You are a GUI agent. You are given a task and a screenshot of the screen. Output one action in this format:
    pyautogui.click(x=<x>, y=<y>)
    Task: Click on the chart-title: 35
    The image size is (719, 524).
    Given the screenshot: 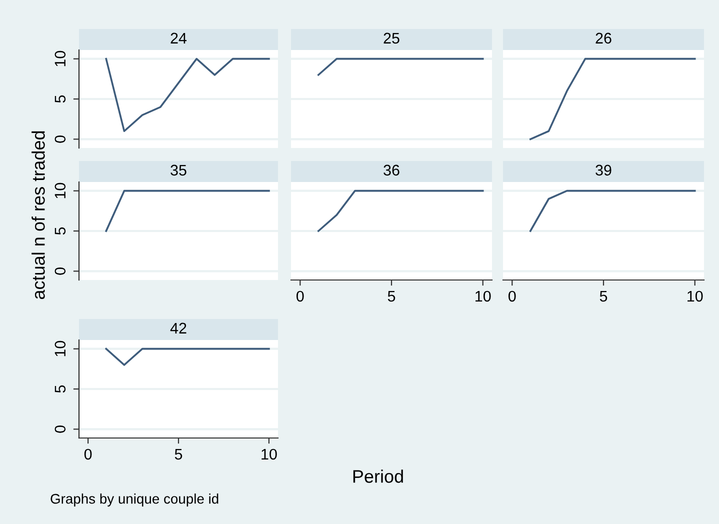 What is the action you would take?
    pyautogui.click(x=178, y=170)
    